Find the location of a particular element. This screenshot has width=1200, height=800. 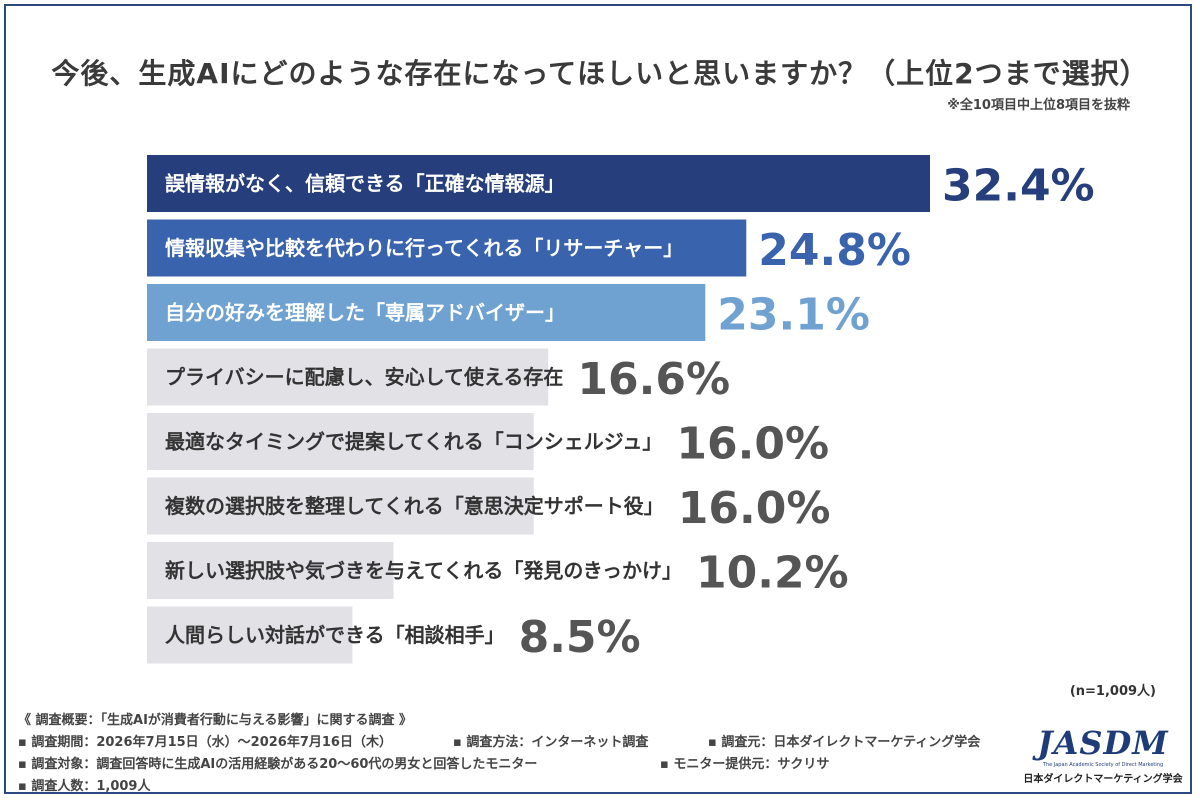

bar-label-7: 新しい選択肢や気づきを与えてくれる「発見のきっかけ」 is located at coordinates (423, 571).